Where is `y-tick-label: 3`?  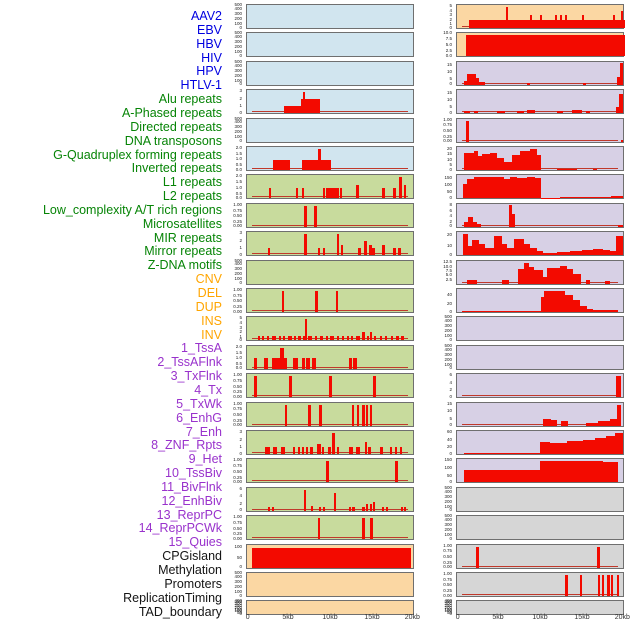
y-tick-label: 3 is located at coordinates (450, 15).